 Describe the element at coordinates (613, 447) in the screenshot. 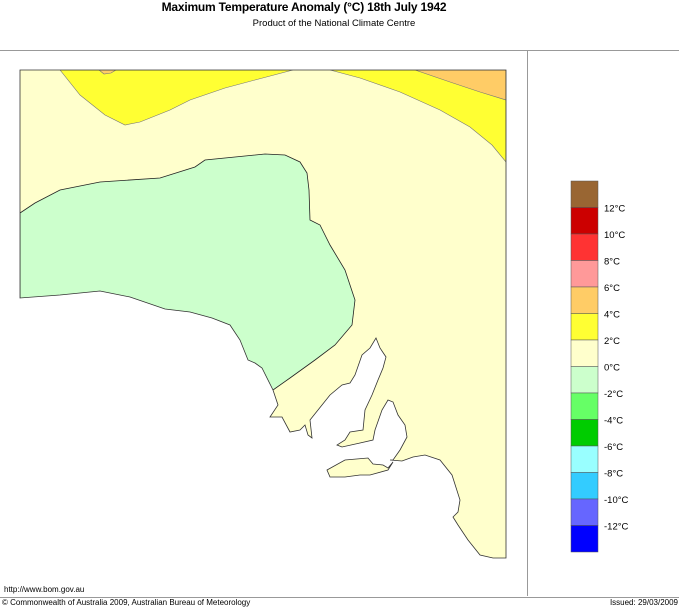

I see `legend-label: -6°C` at that location.